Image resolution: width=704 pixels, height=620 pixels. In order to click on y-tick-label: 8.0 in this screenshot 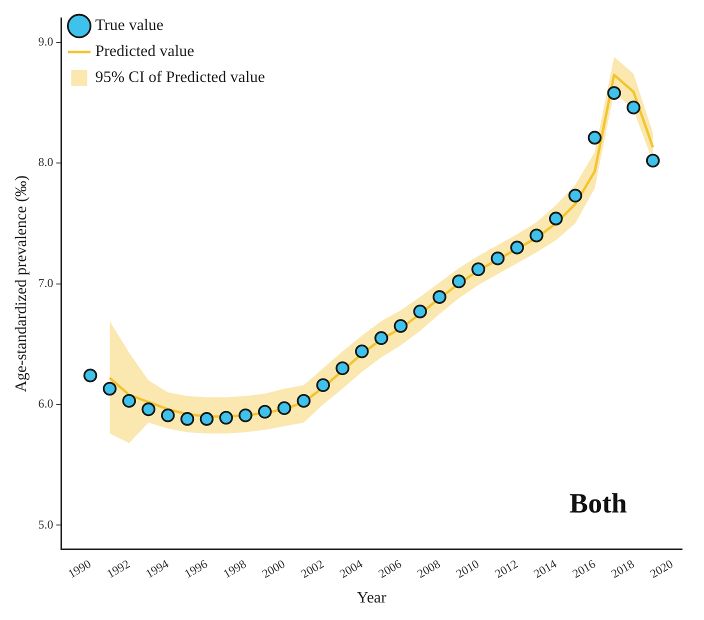, I will do `click(46, 162)`.